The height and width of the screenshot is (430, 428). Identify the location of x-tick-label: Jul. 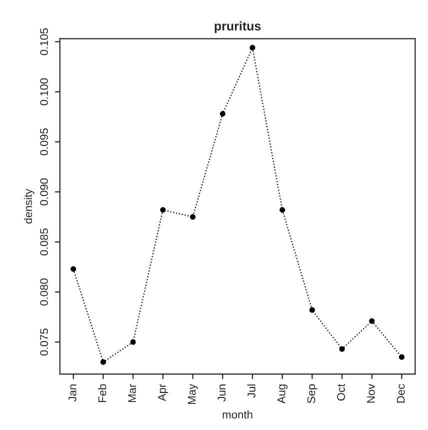
(251, 391).